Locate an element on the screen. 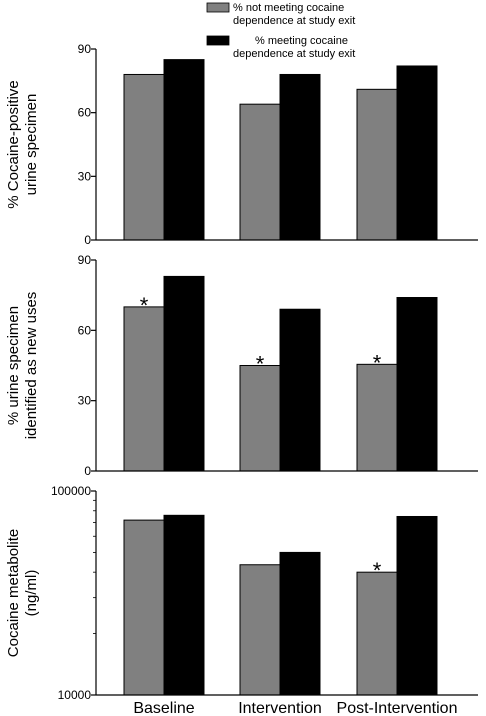 The image size is (486, 716). x-category-label: Intervention is located at coordinates (280, 708).